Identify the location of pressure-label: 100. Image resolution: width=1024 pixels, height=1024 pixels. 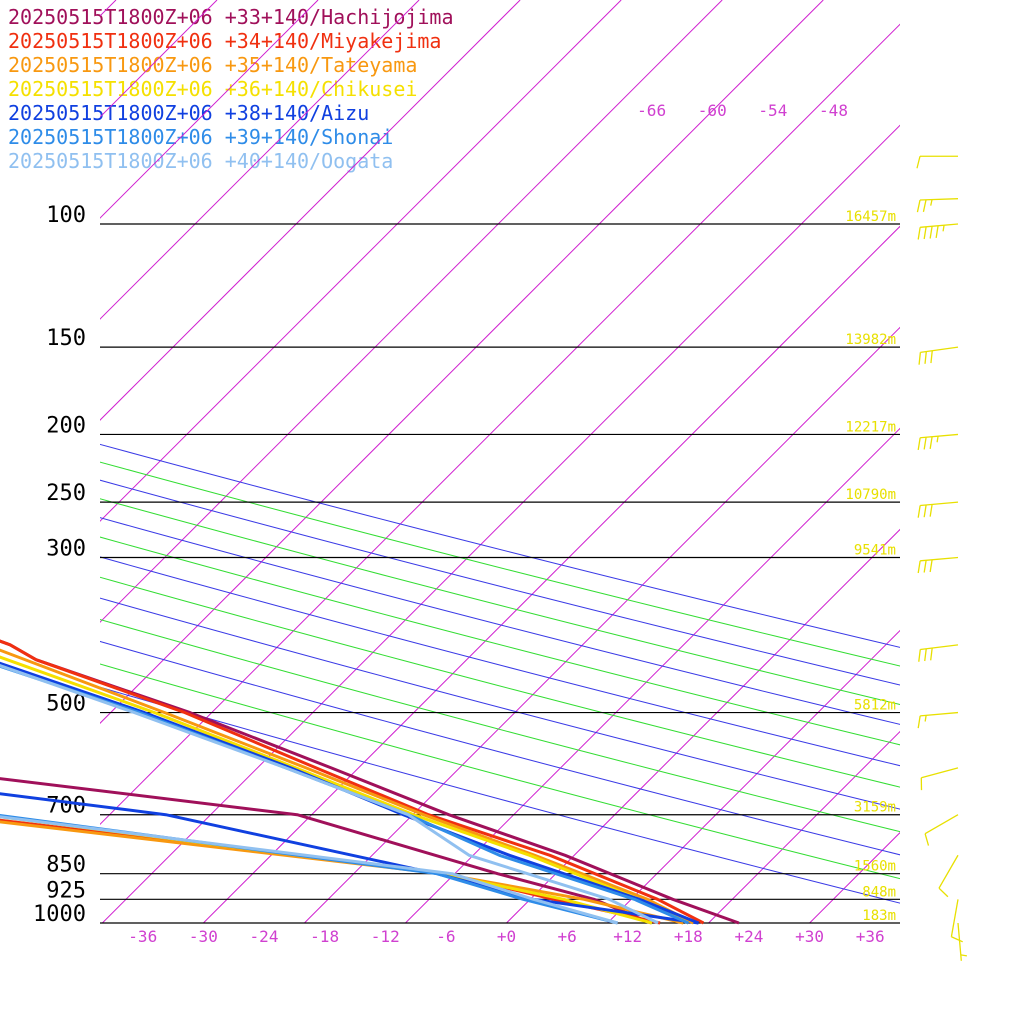
(66, 215).